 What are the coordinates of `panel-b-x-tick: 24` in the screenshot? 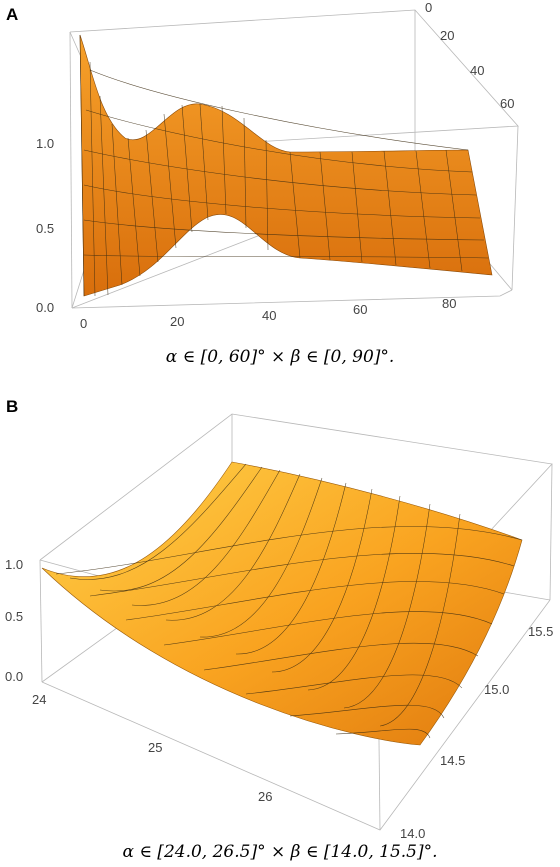 It's located at (39, 699).